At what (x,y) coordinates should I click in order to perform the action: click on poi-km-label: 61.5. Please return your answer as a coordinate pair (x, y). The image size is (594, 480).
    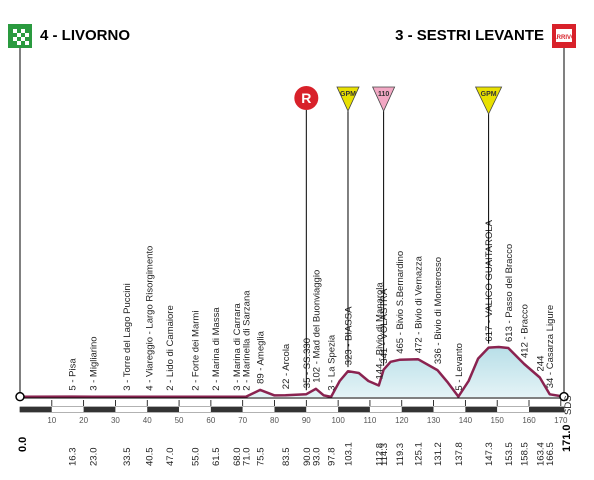
    Looking at the image, I should click on (216, 457).